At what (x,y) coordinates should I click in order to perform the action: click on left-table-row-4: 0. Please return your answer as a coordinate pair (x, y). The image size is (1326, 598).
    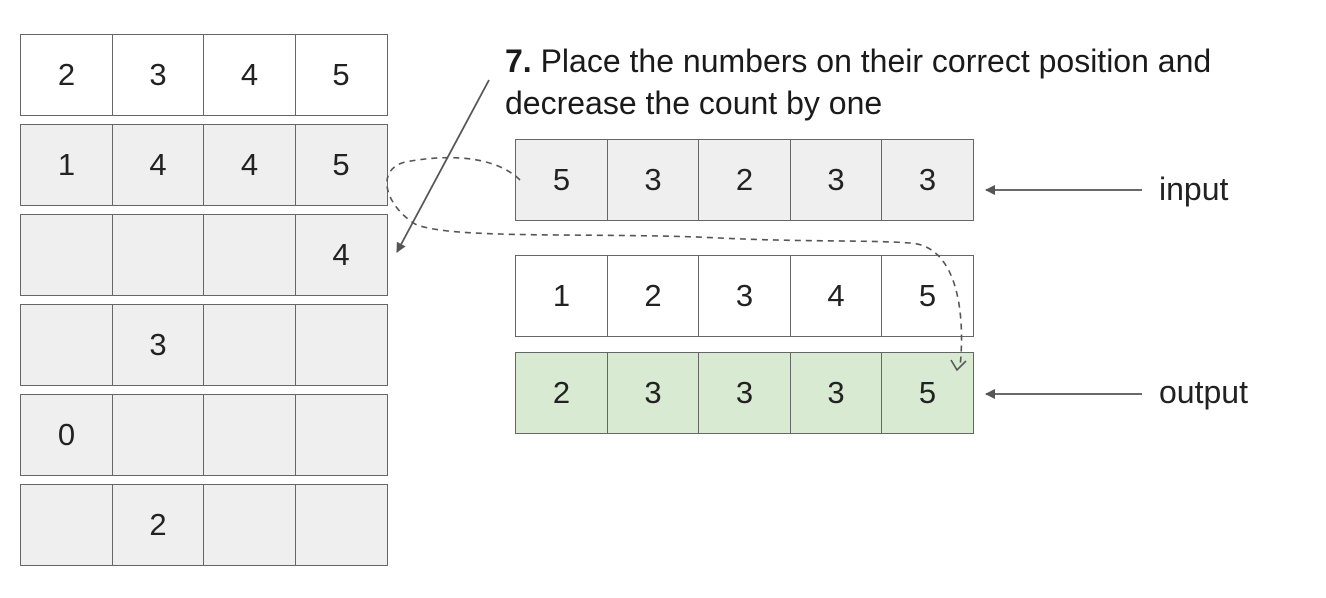
    Looking at the image, I should click on (204, 435).